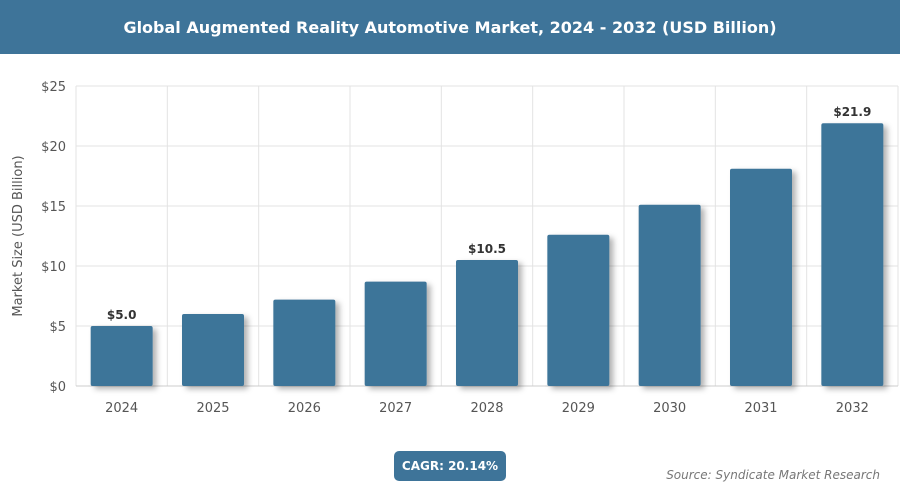  I want to click on bar-2031, so click(761, 277).